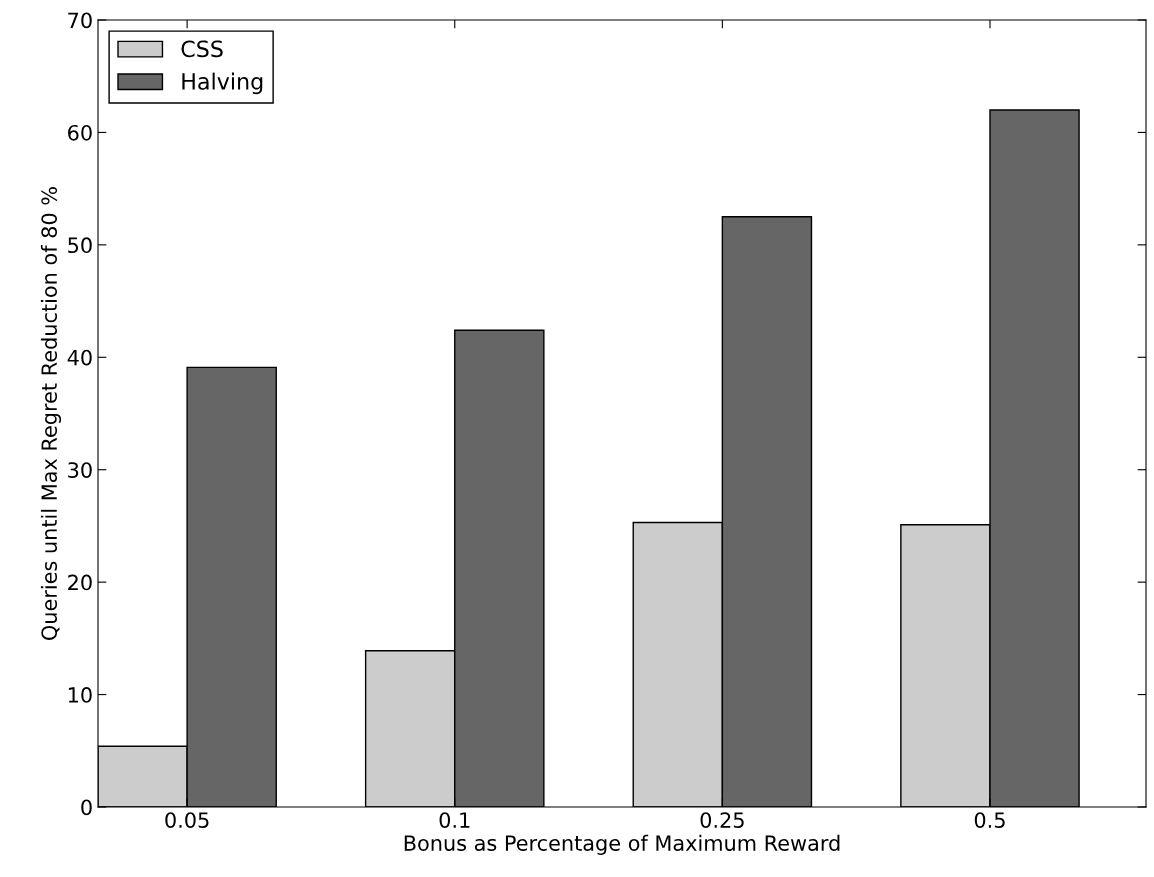  Describe the element at coordinates (202, 49) in the screenshot. I see `legend-label: CSS` at that location.